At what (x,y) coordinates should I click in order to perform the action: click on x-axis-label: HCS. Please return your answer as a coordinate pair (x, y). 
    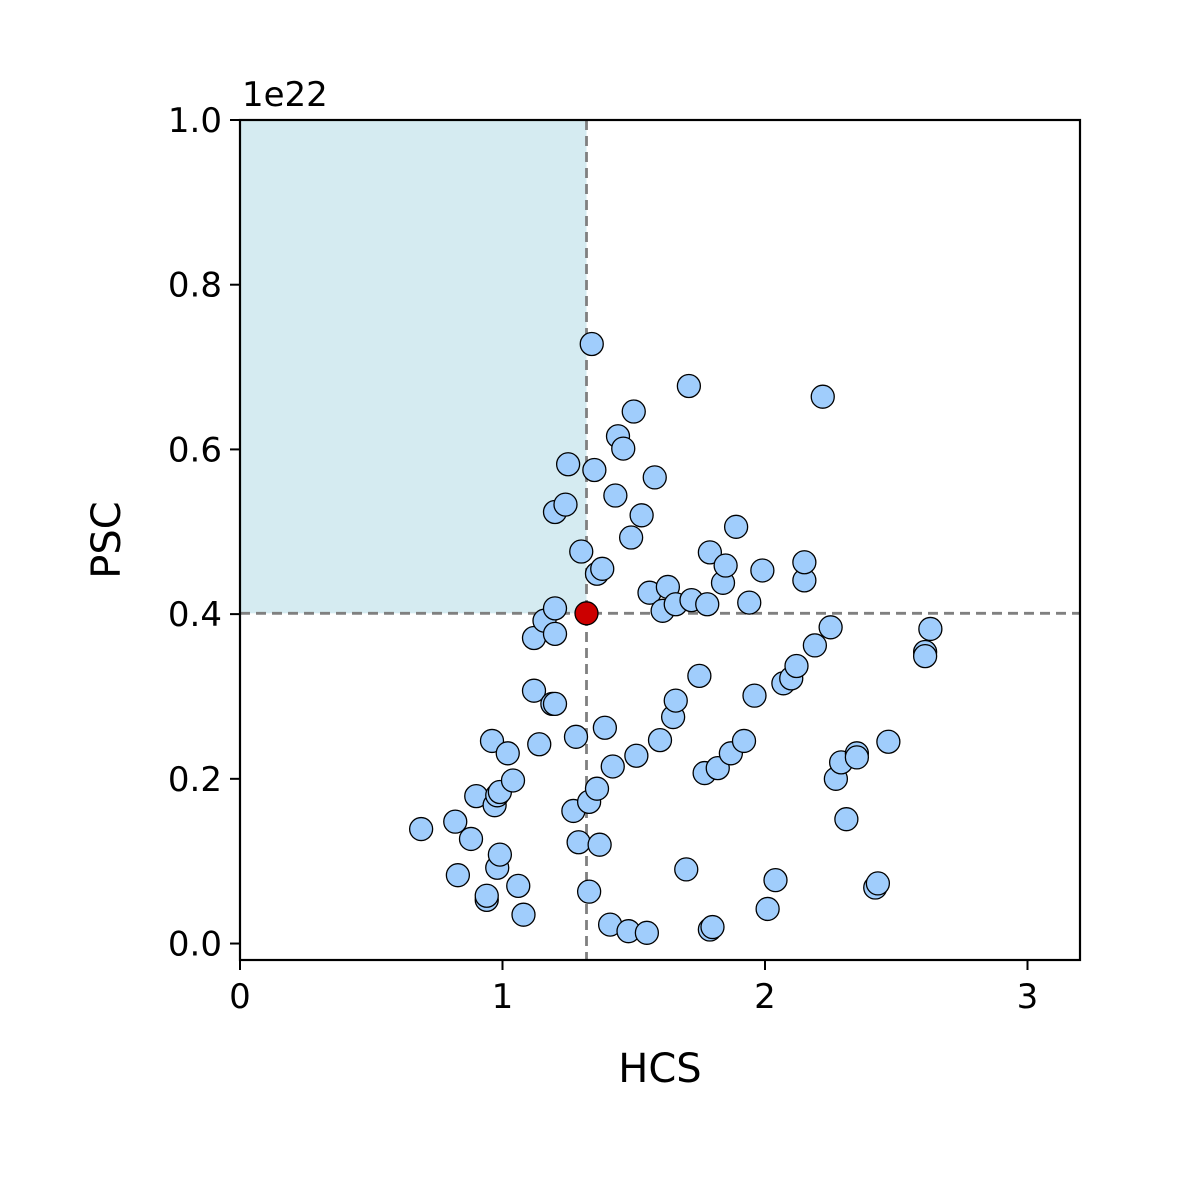
    Looking at the image, I should click on (659, 1069).